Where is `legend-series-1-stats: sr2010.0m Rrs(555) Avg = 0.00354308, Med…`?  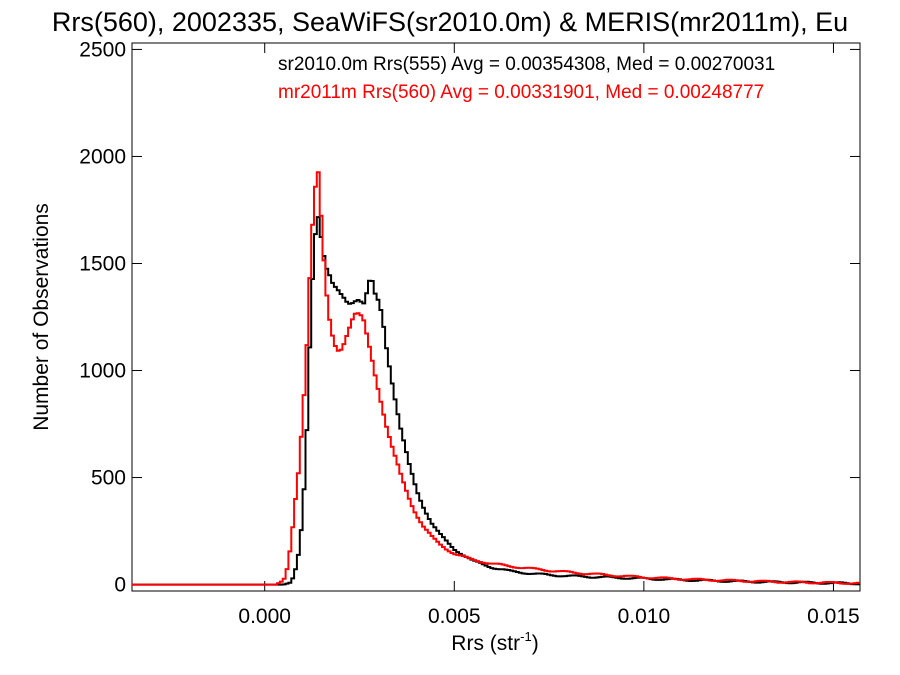 legend-series-1-stats: sr2010.0m Rrs(555) Avg = 0.00354308, Med… is located at coordinates (526, 64).